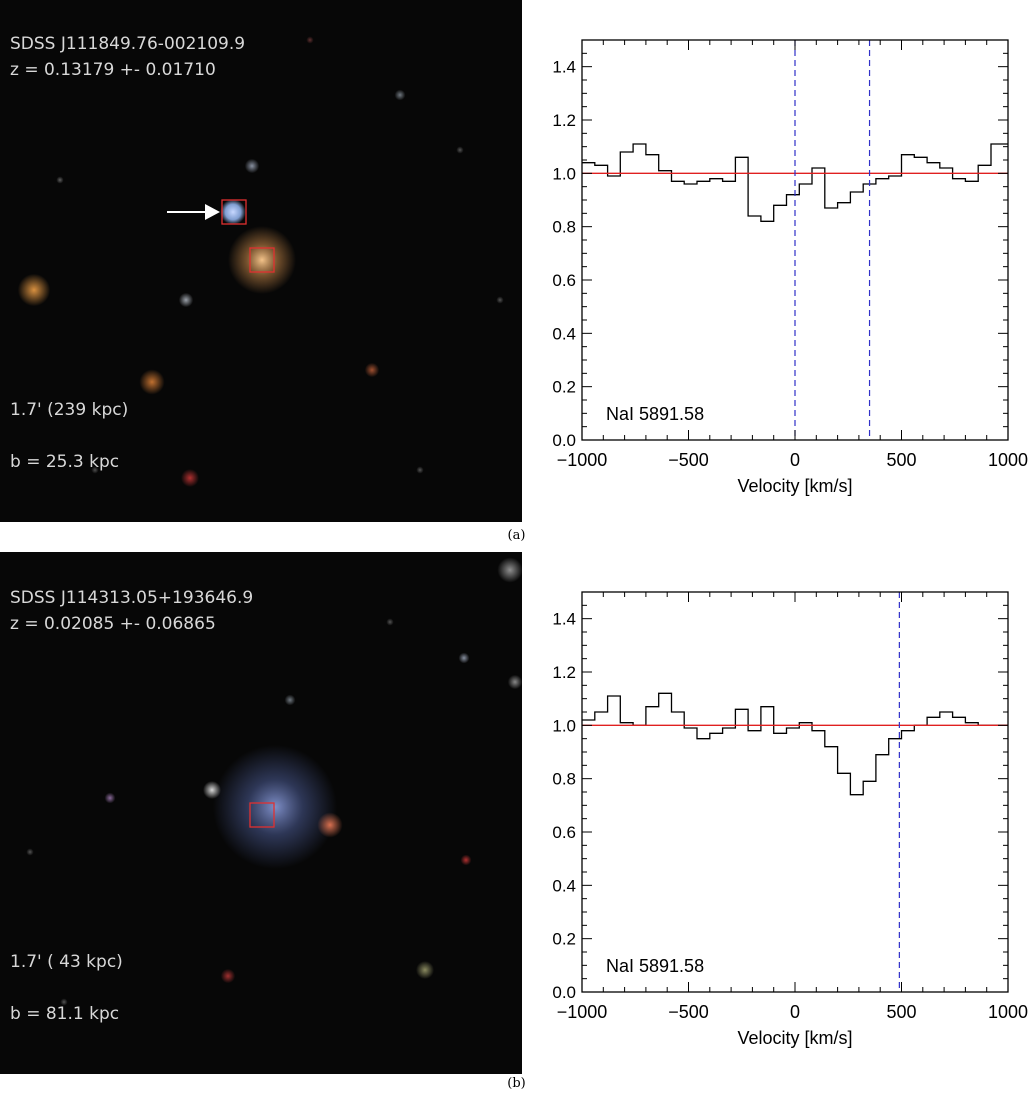 Image resolution: width=1033 pixels, height=1100 pixels. Describe the element at coordinates (212, 212) in the screenshot. I see `arrow-head-icon` at that location.